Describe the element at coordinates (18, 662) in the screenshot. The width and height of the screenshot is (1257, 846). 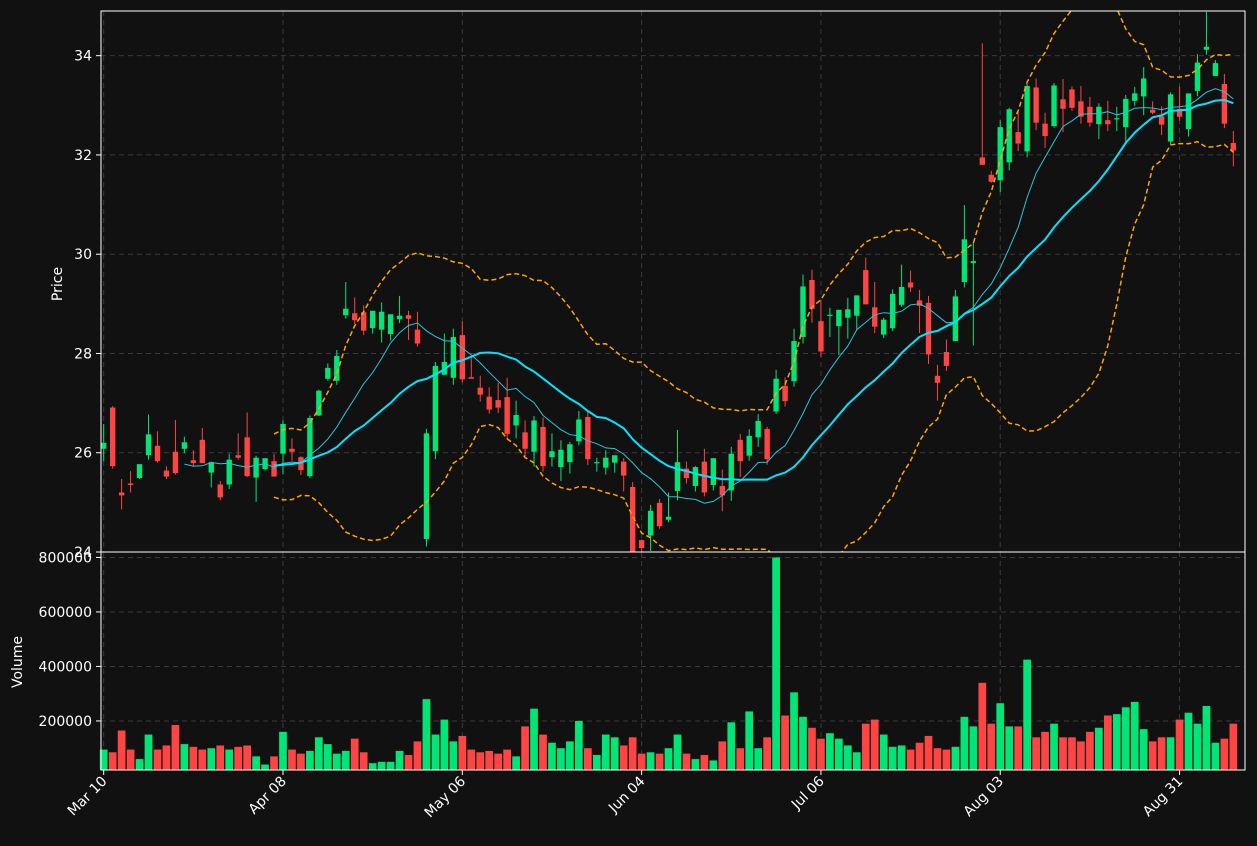
I see `volume-axis-label: Volume` at that location.